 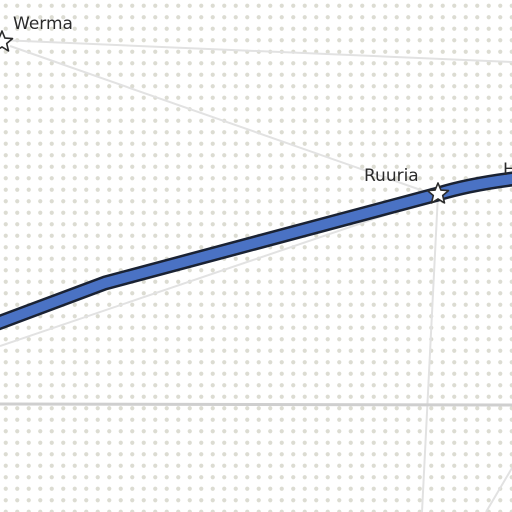 What do you see at coordinates (430, 352) in the screenshot?
I see `road-ruuria-south` at bounding box center [430, 352].